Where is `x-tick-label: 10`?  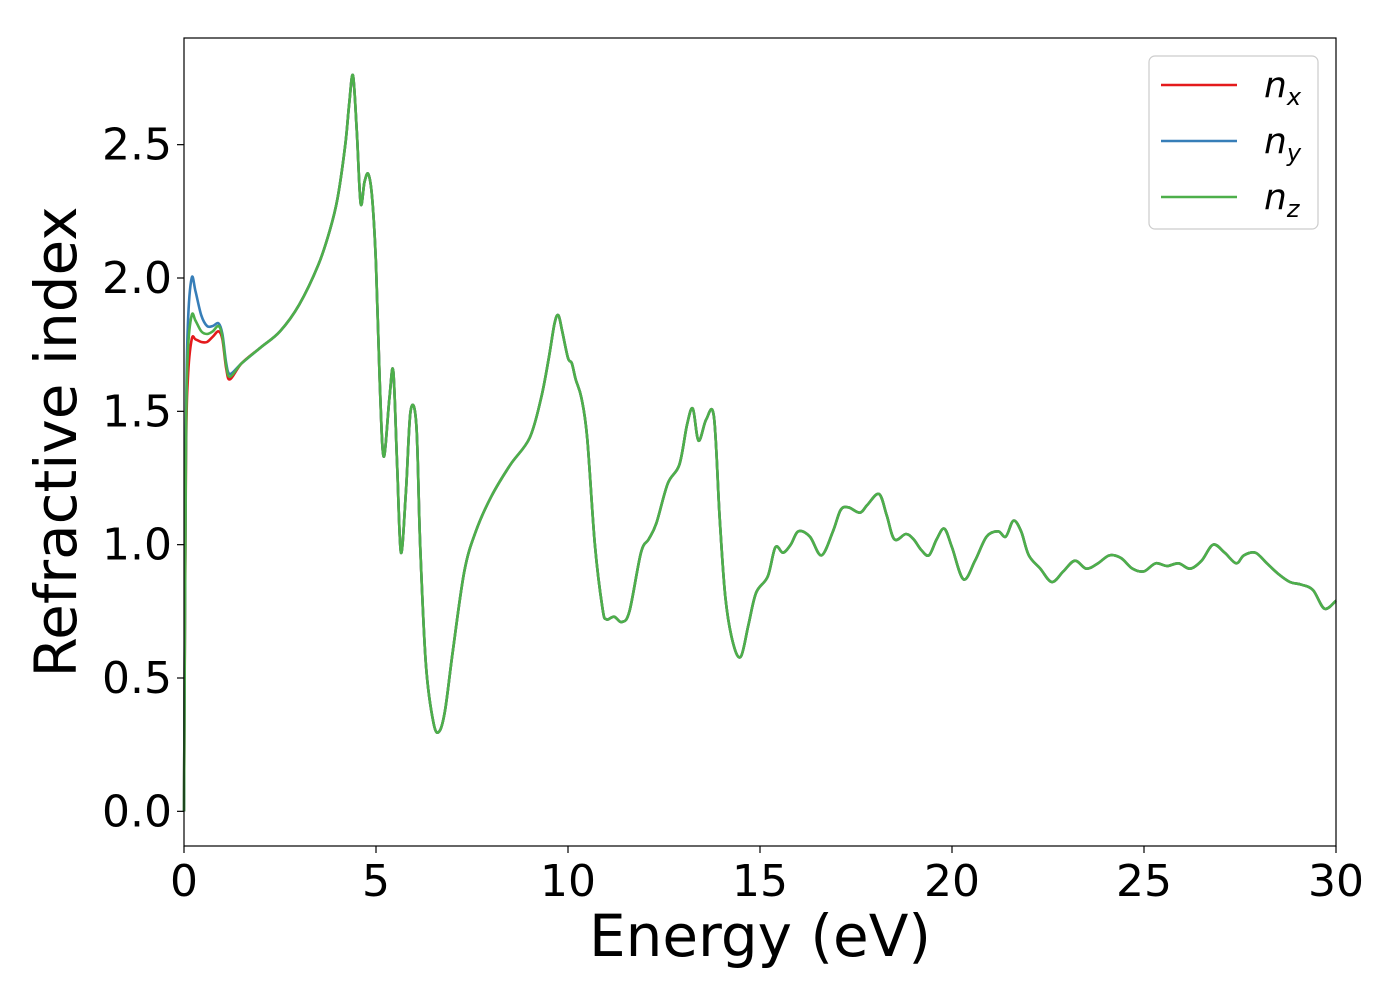 x-tick-label: 10 is located at coordinates (568, 881).